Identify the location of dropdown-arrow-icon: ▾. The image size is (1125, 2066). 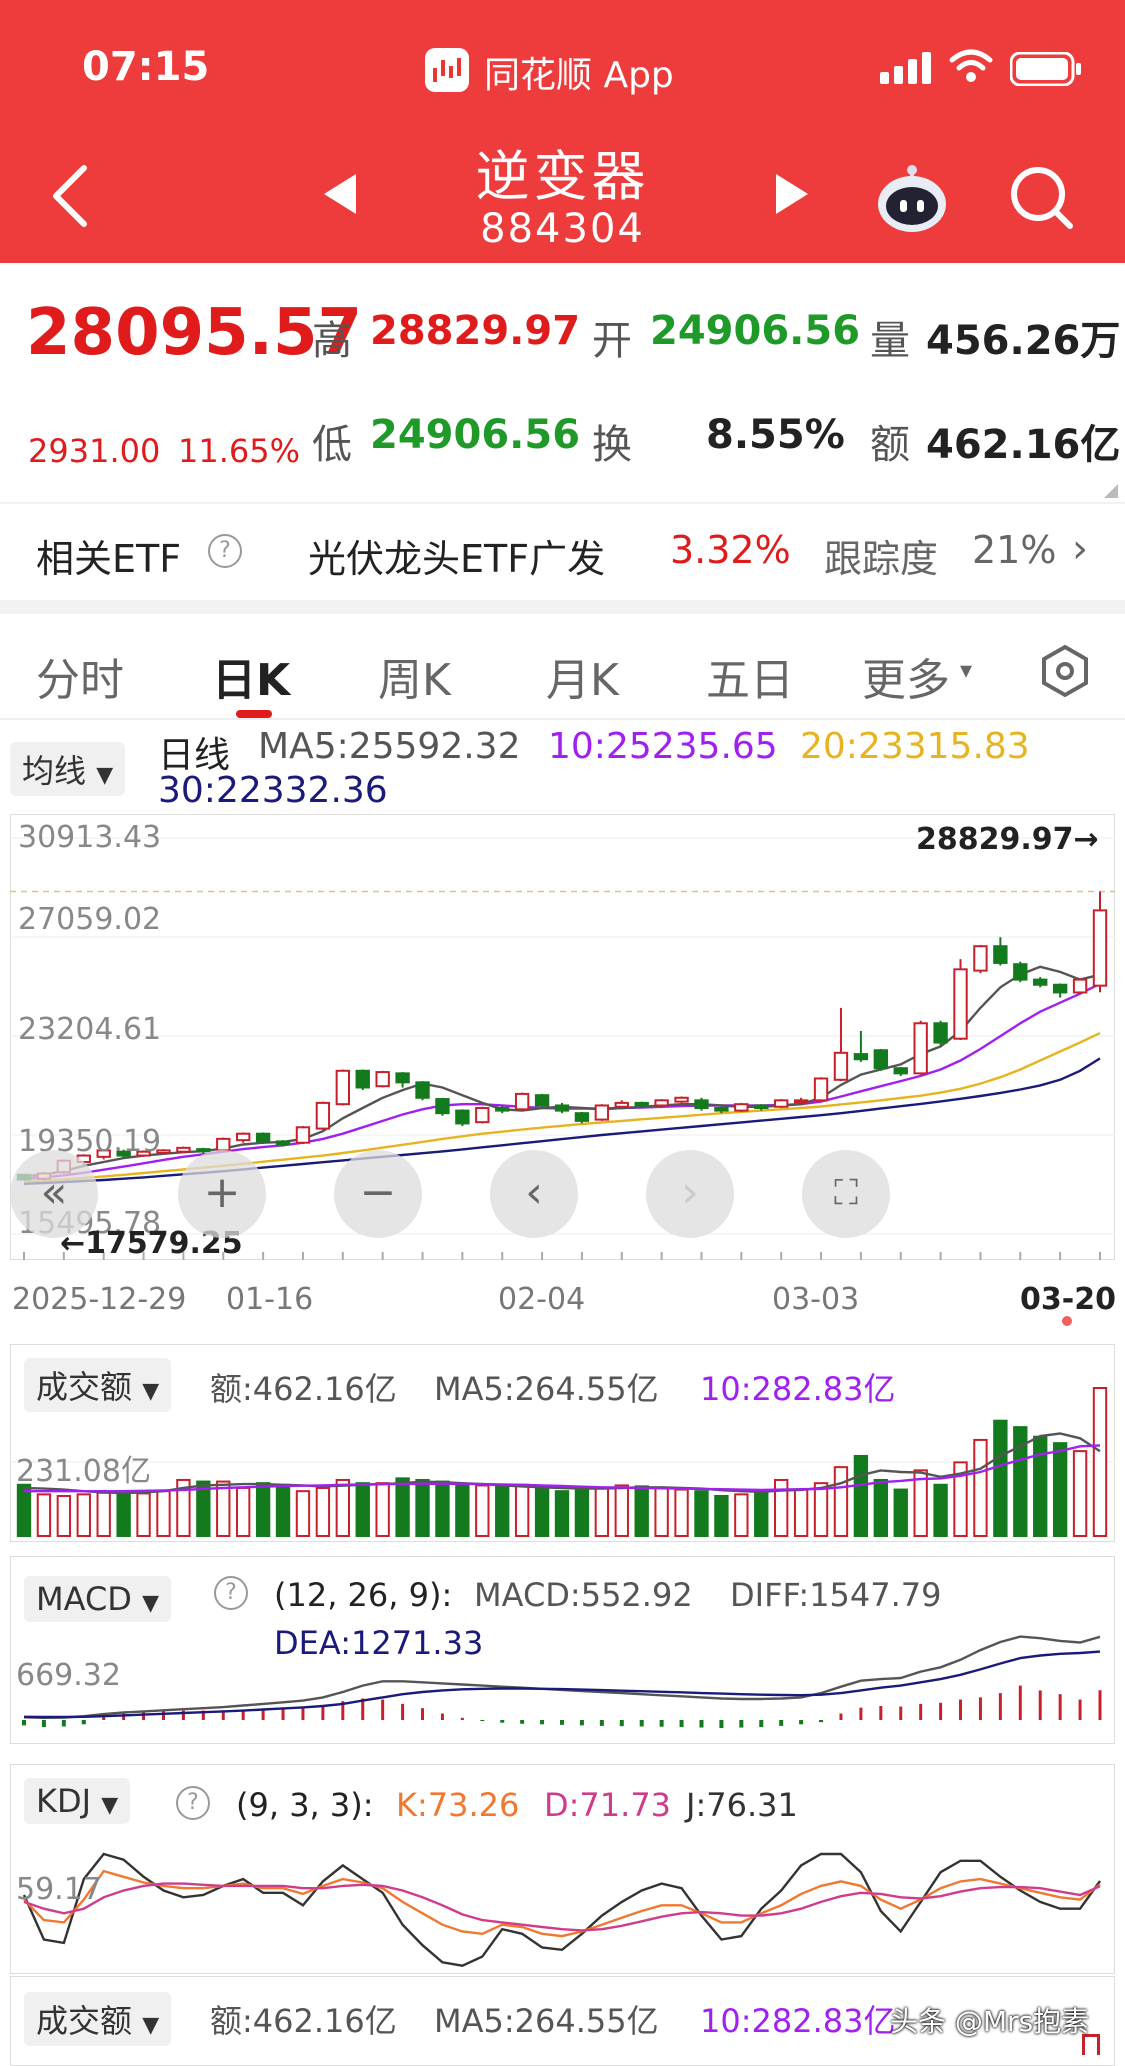
(966, 670).